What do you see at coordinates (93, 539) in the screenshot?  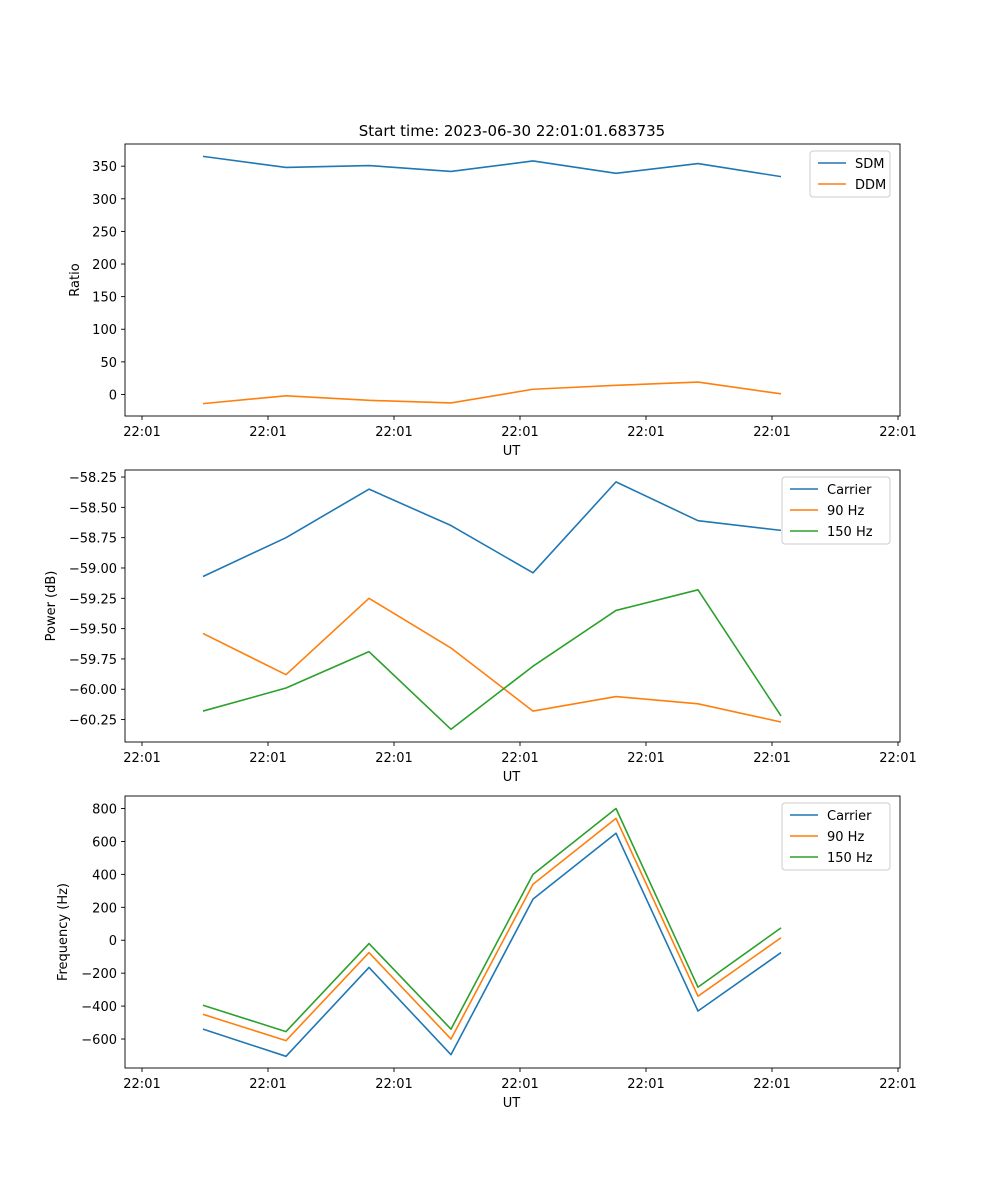 I see `y-tick-label: −58.75` at bounding box center [93, 539].